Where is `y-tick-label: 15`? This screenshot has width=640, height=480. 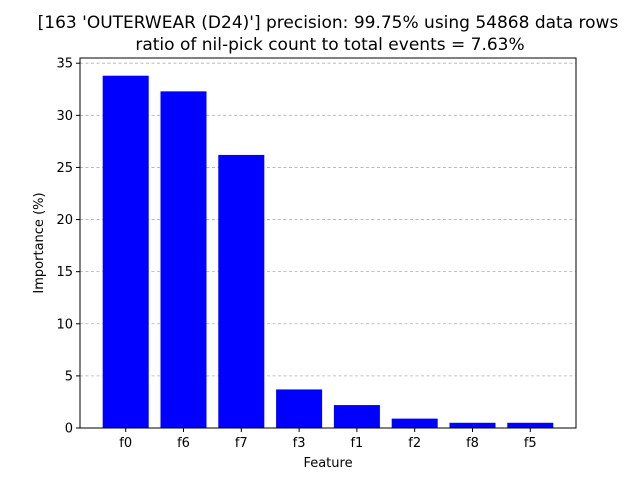 y-tick-label: 15 is located at coordinates (64, 272).